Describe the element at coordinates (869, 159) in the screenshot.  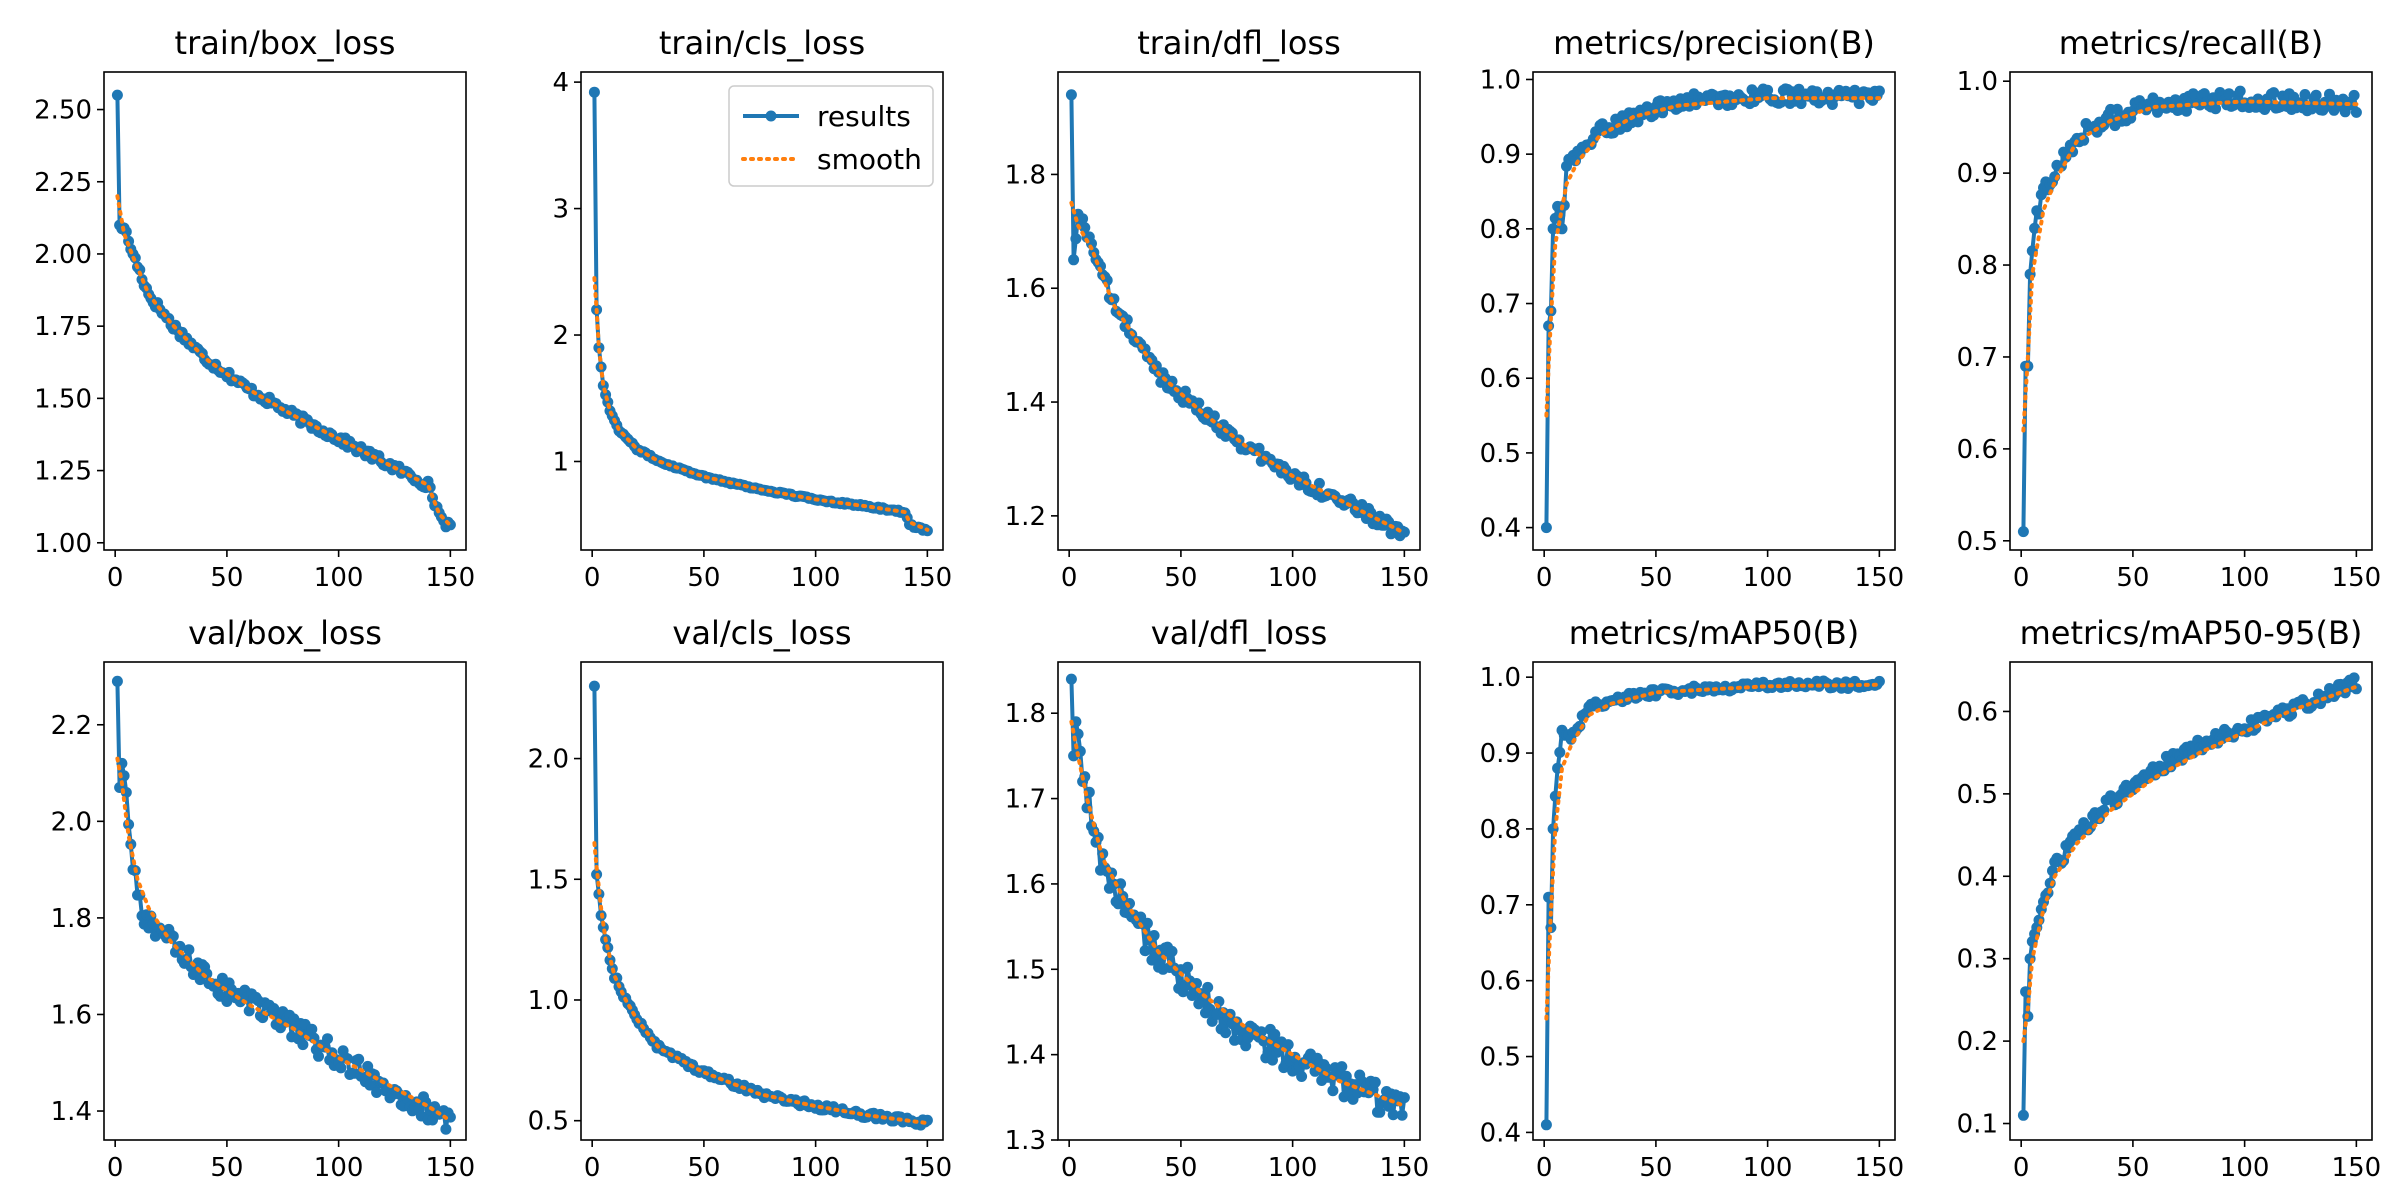
I see `legend-smooth-label: smooth` at that location.